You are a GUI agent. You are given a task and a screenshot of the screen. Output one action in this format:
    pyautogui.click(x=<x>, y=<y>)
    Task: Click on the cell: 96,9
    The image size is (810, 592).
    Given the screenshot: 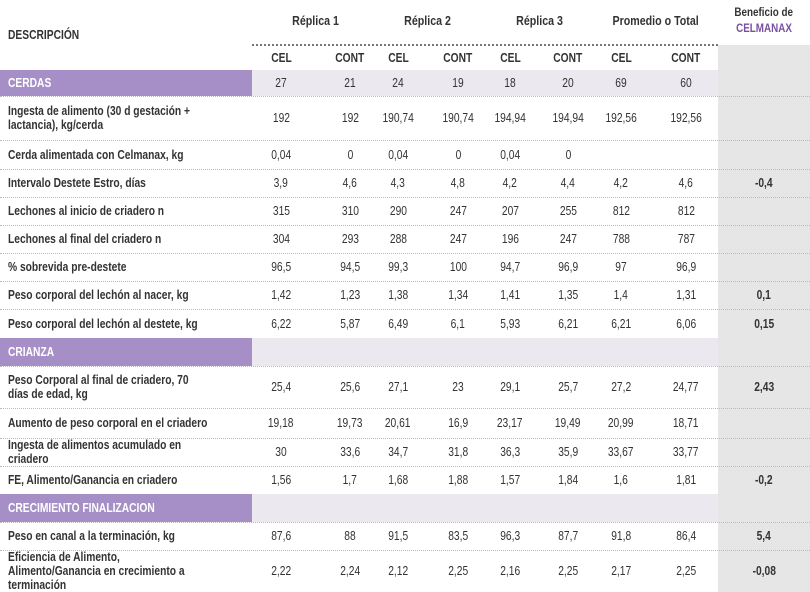 What is the action you would take?
    pyautogui.click(x=686, y=267)
    